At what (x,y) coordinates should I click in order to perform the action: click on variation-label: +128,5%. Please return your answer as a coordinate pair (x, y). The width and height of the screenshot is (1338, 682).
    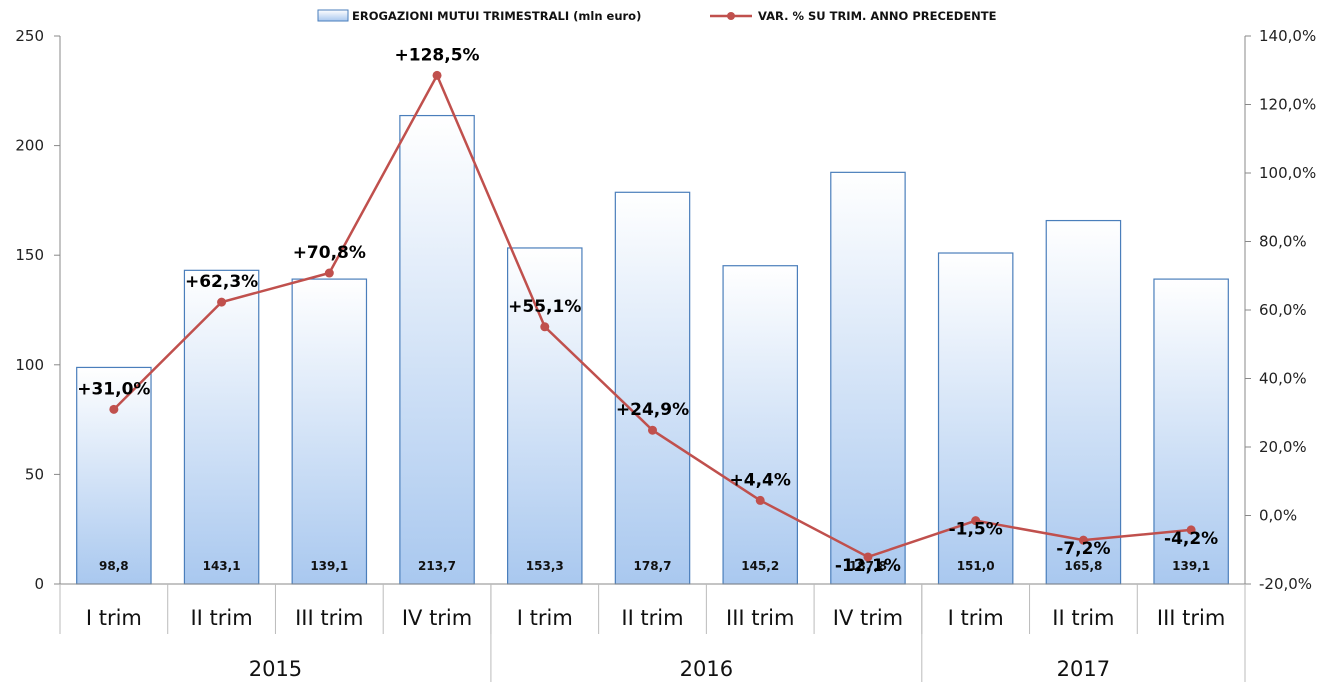
    Looking at the image, I should click on (437, 55).